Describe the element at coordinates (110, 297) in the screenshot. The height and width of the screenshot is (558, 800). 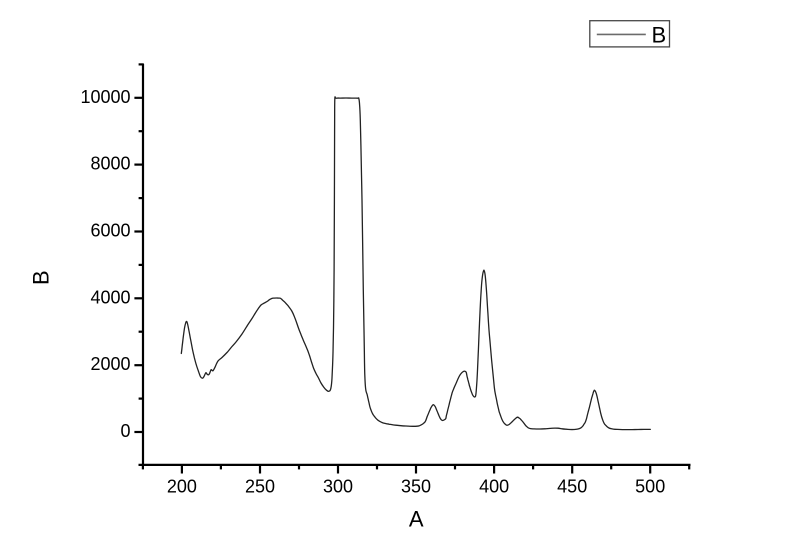
I see `svg-text: 4000` at that location.